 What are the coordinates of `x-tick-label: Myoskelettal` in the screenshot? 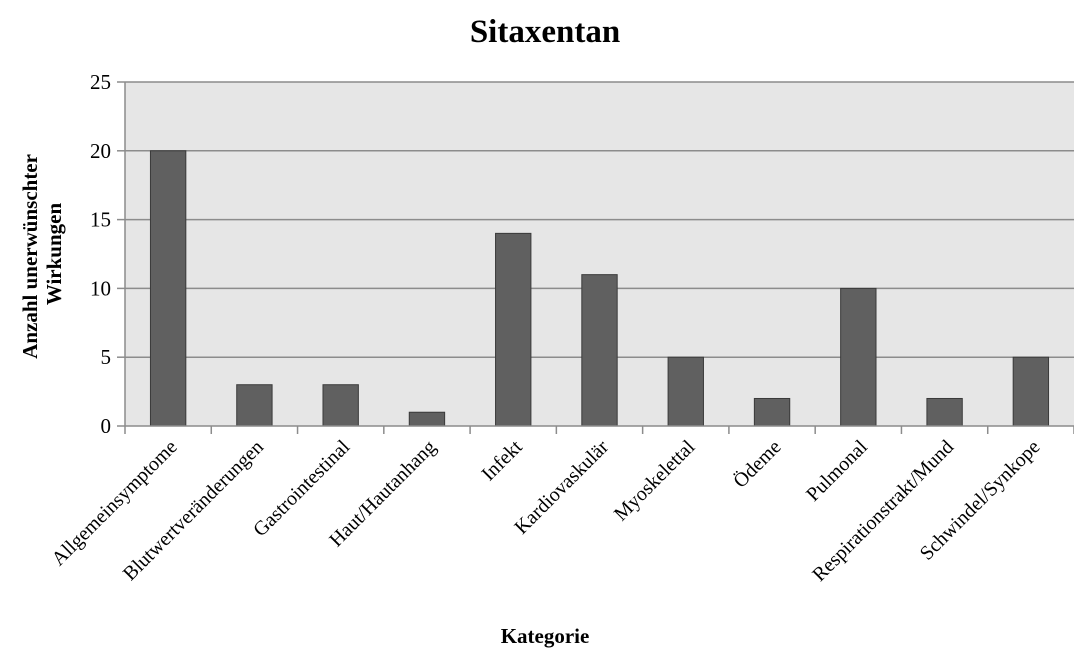 It's located at (655, 481).